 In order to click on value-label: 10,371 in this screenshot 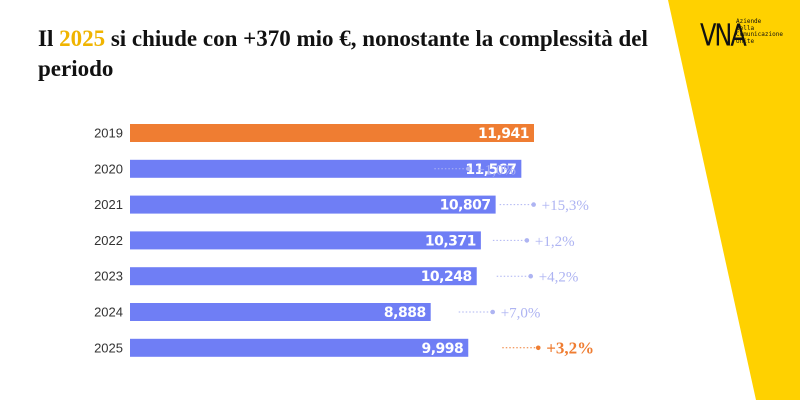, I will do `click(450, 241)`.